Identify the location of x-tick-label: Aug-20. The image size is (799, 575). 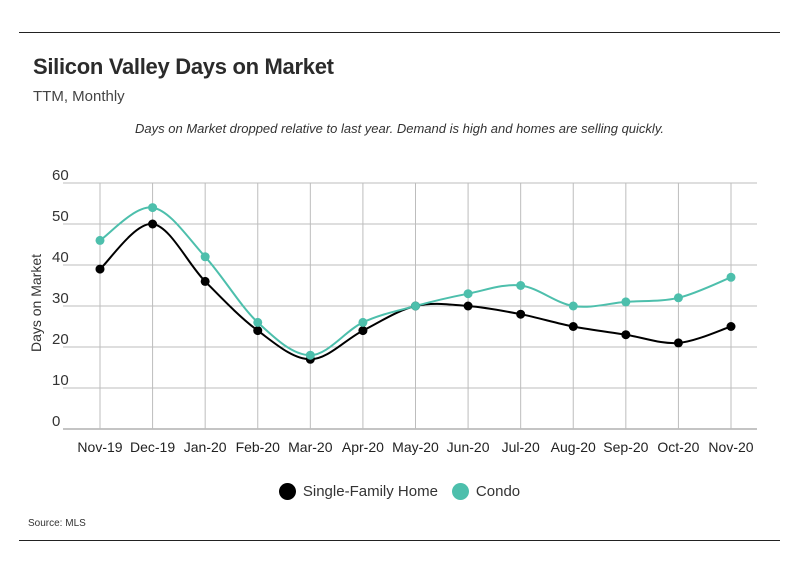
(573, 447).